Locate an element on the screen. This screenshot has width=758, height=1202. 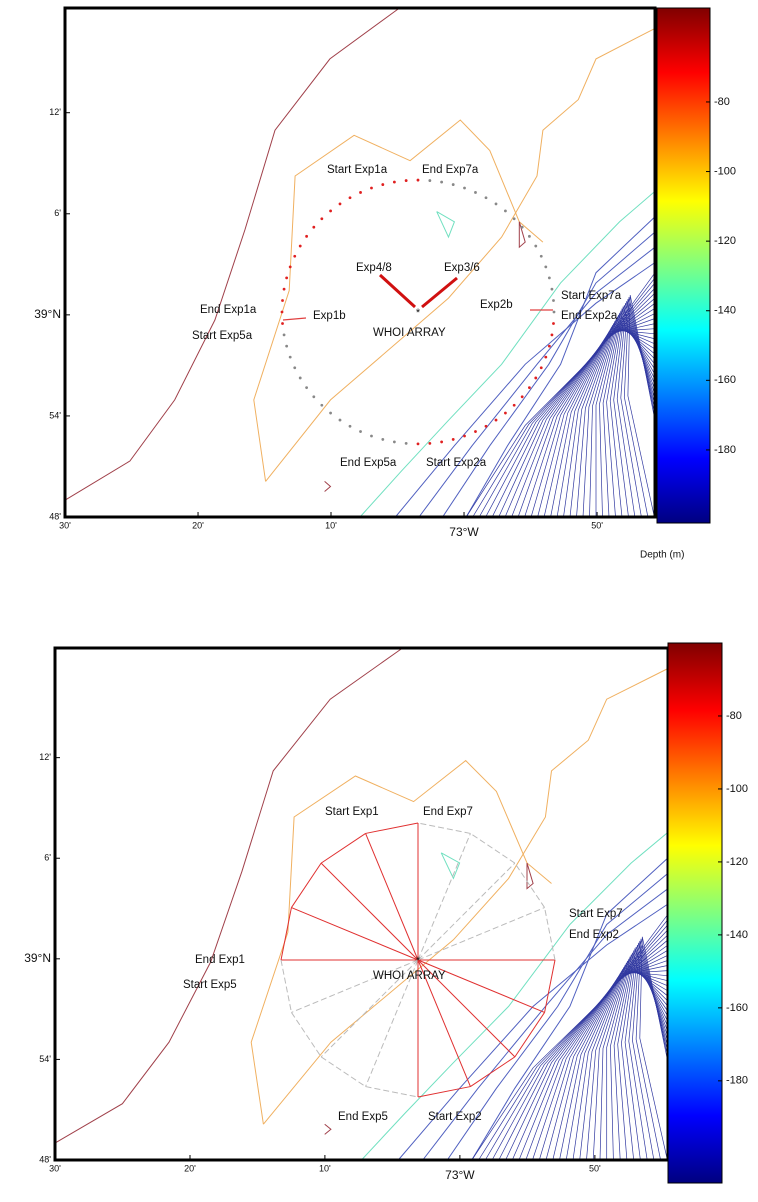
annotation: Start Exp1a is located at coordinates (357, 170).